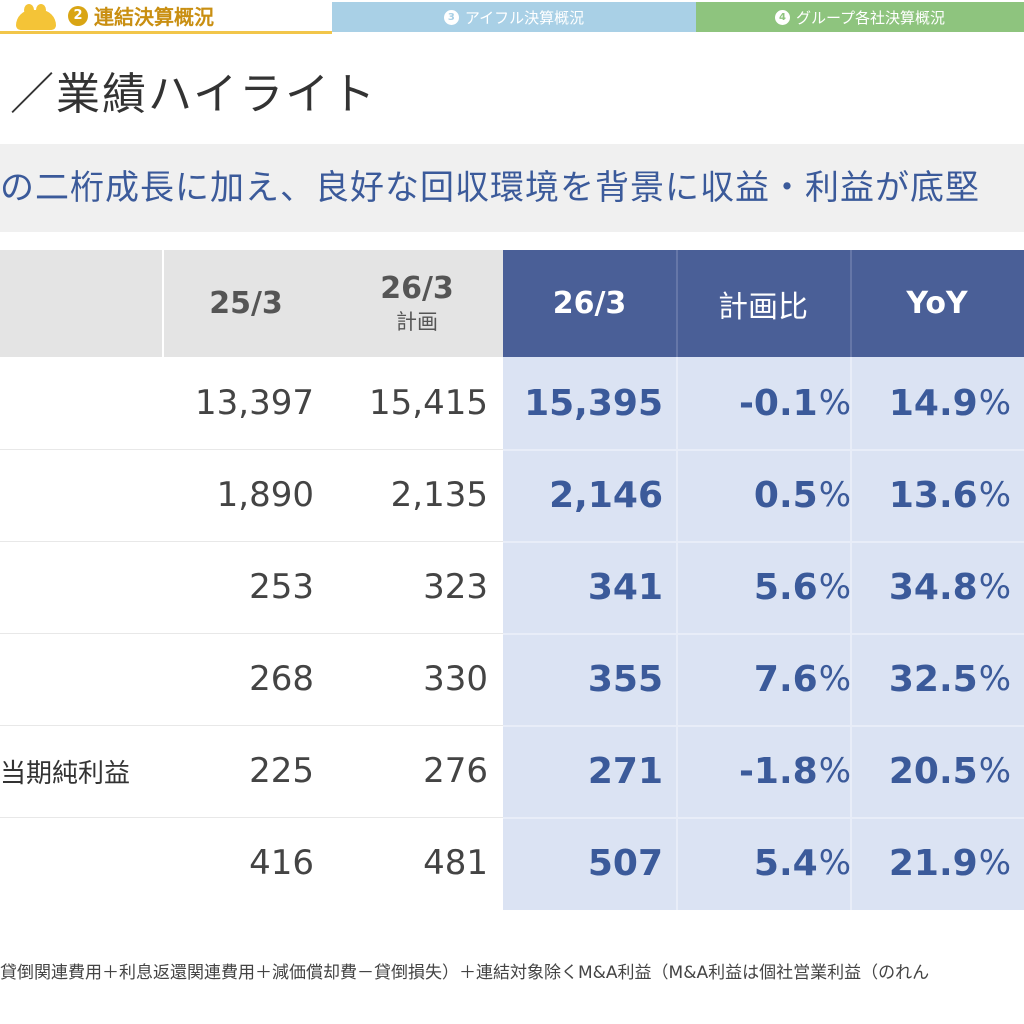 This screenshot has height=1024, width=1024. I want to click on cell-yoy: 32.5%, so click(949, 679).